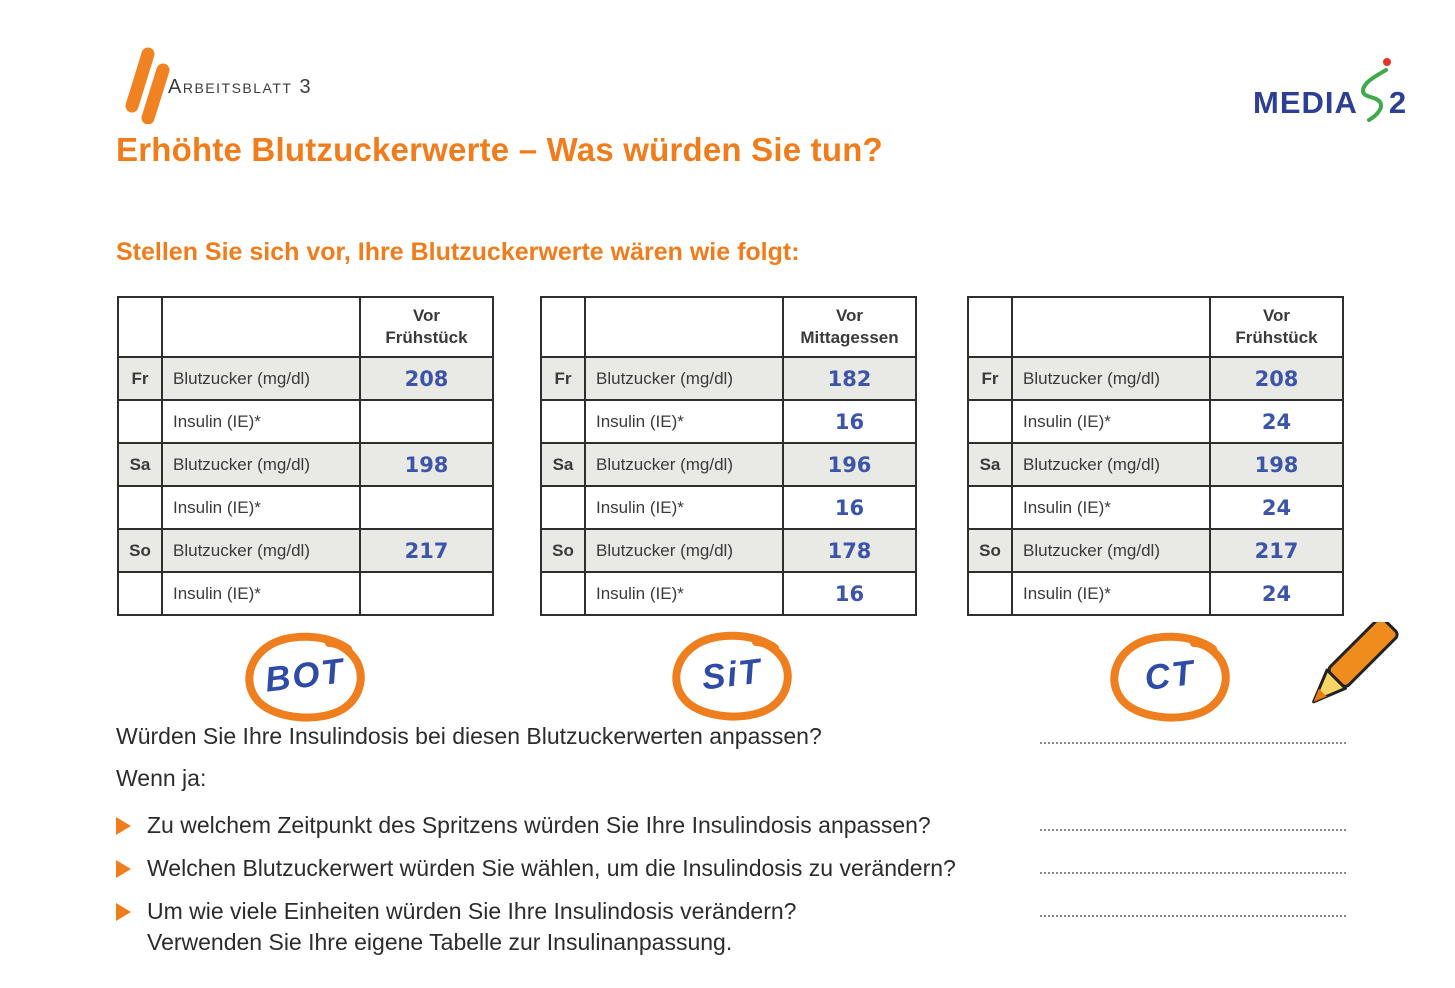  I want to click on pencil-icon, so click(1355, 663).